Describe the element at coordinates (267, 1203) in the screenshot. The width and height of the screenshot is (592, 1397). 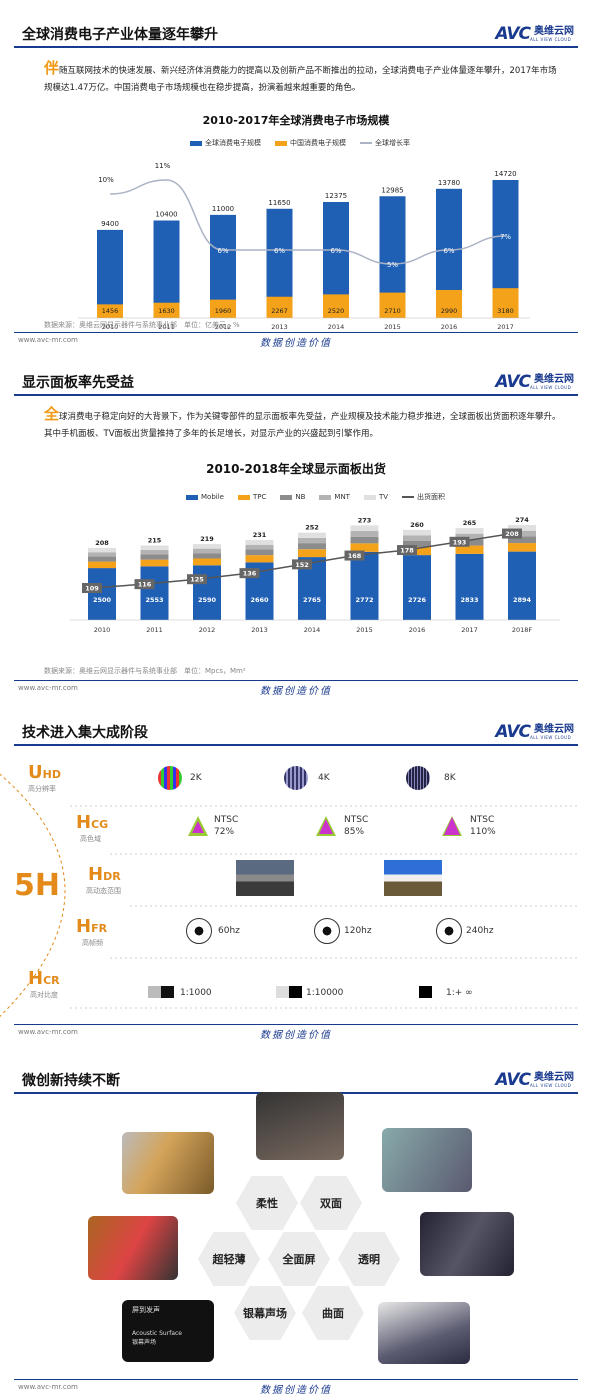
I see `hex-flexible: 柔性` at that location.